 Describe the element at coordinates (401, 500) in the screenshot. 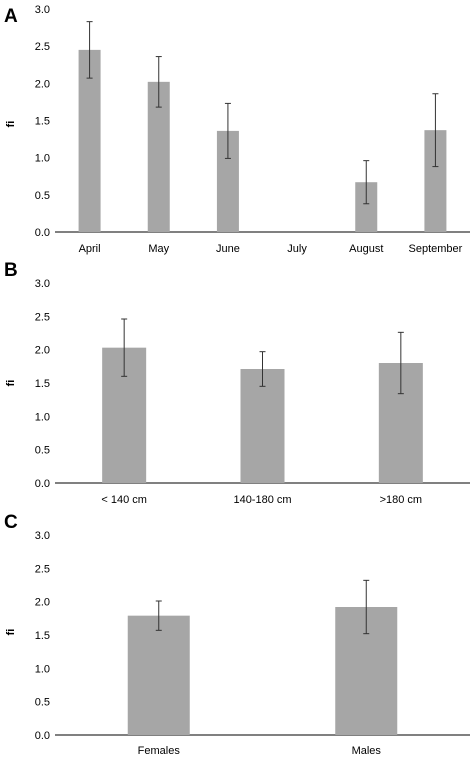

I see `x-tick-label: >180 cm` at that location.